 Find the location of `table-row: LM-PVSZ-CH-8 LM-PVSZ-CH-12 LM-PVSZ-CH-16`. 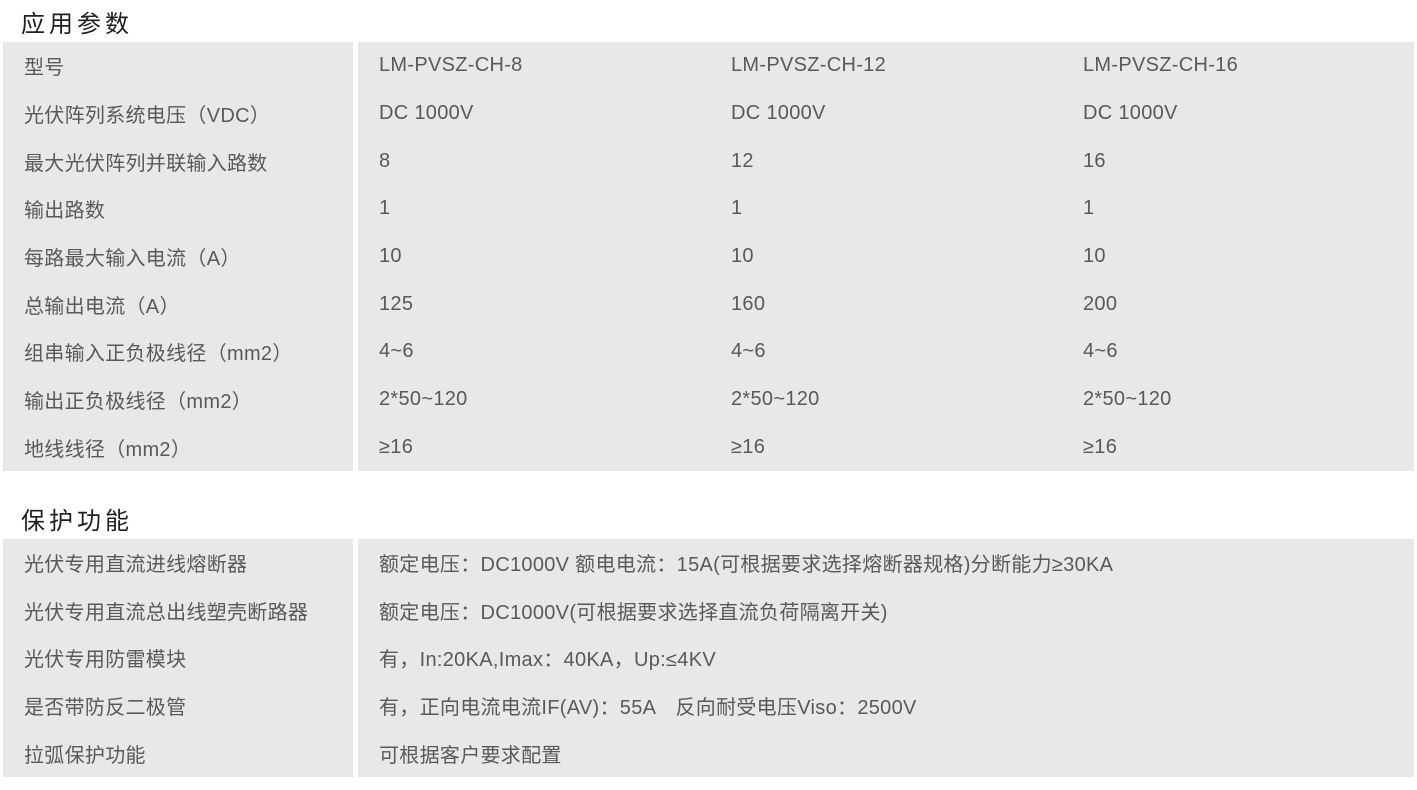

table-row: LM-PVSZ-CH-8 LM-PVSZ-CH-12 LM-PVSZ-CH-16 is located at coordinates (886, 66).